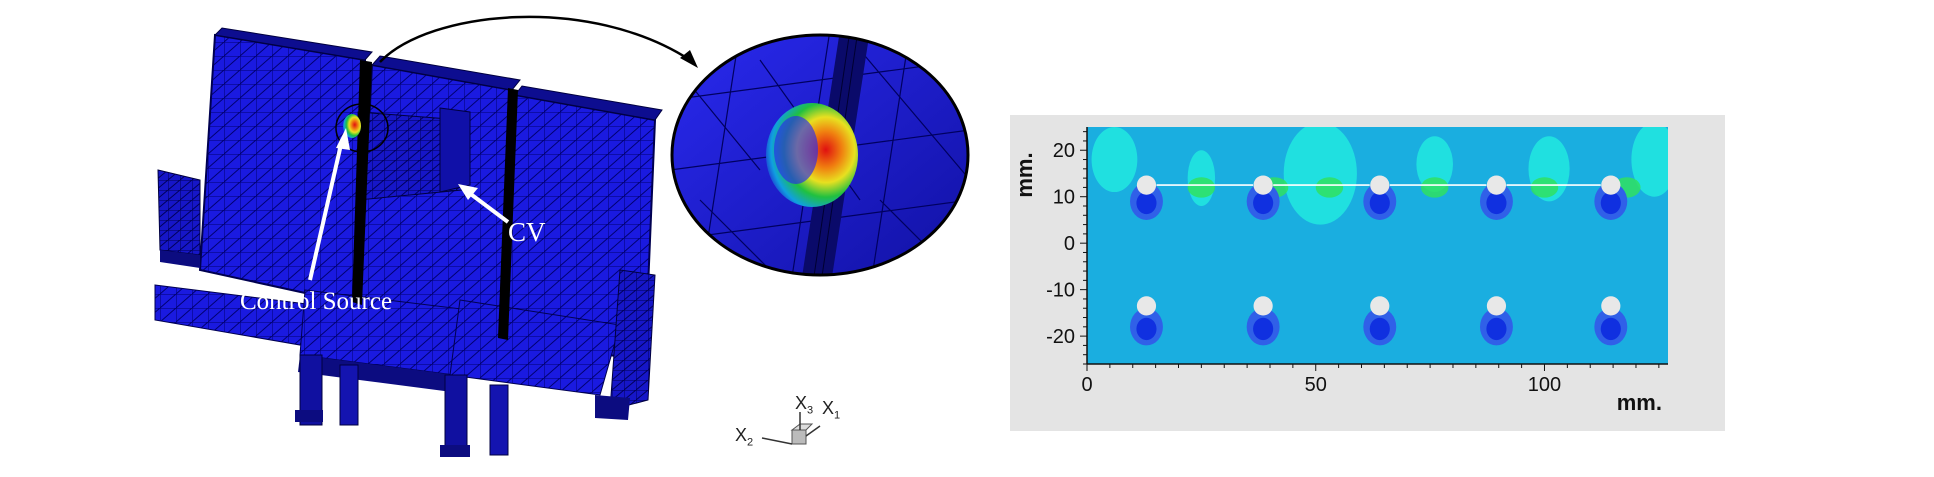 This screenshot has width=1934, height=477. Describe the element at coordinates (1064, 151) in the screenshot. I see `y-tick-label: 20` at that location.